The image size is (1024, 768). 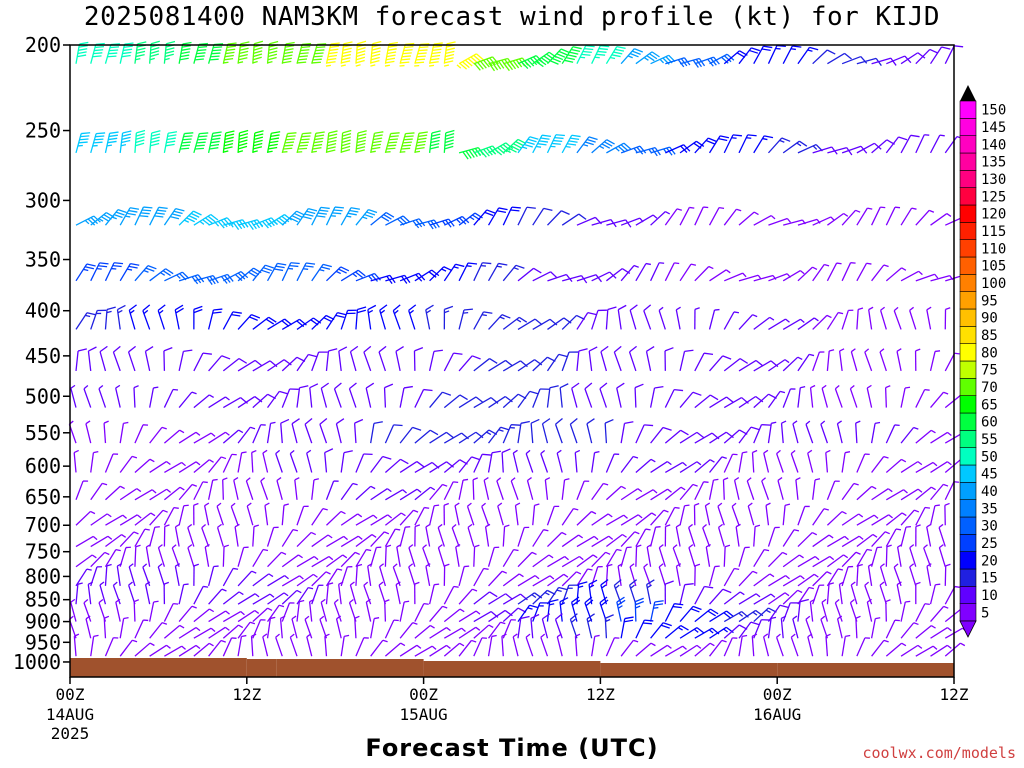 What do you see at coordinates (989, 388) in the screenshot?
I see `colorbar-label: 70` at bounding box center [989, 388].